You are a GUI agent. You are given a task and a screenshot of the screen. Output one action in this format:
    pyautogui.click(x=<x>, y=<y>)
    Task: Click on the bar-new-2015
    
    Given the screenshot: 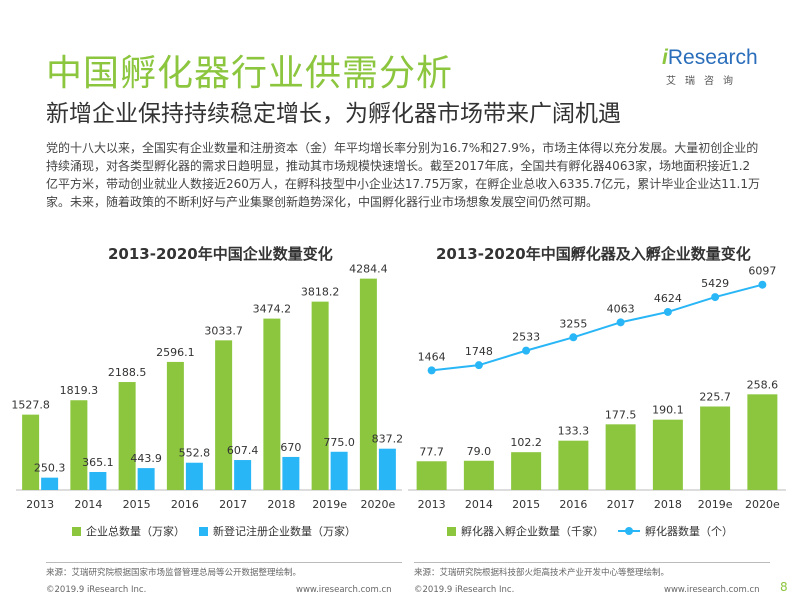 What is the action you would take?
    pyautogui.click(x=146, y=479)
    